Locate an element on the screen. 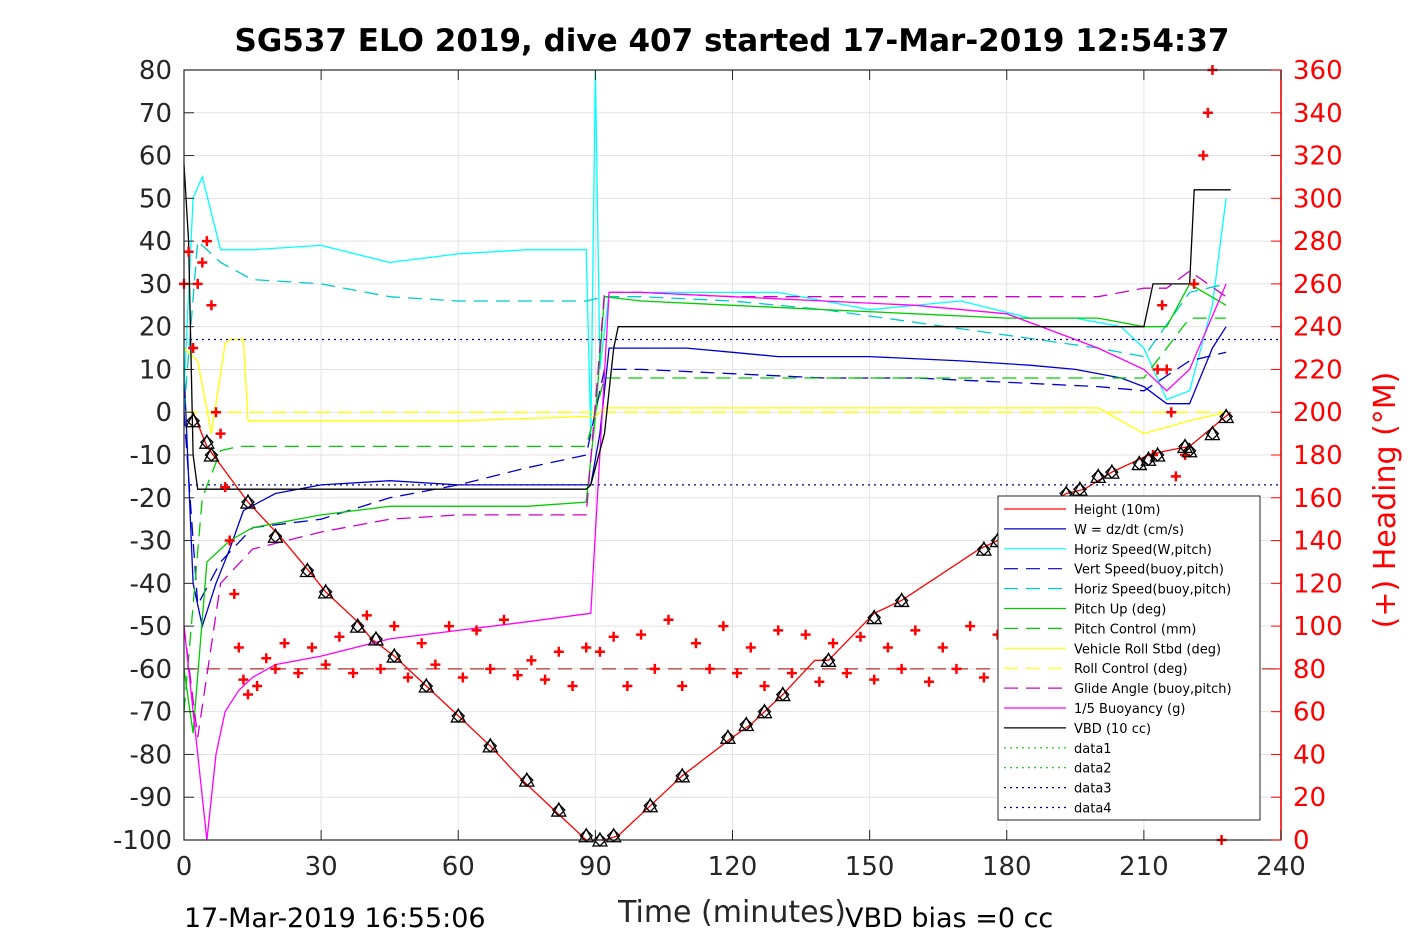 The image size is (1417, 945). right-y-tick-label: 200 is located at coordinates (1318, 413).